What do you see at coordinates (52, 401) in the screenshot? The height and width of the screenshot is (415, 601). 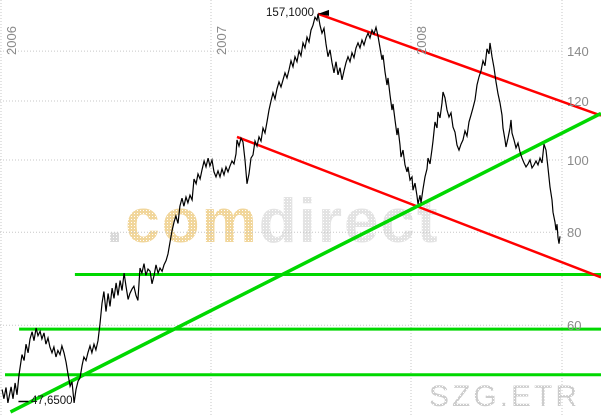 I see `low-price-annotation: 47,6500` at bounding box center [52, 401].